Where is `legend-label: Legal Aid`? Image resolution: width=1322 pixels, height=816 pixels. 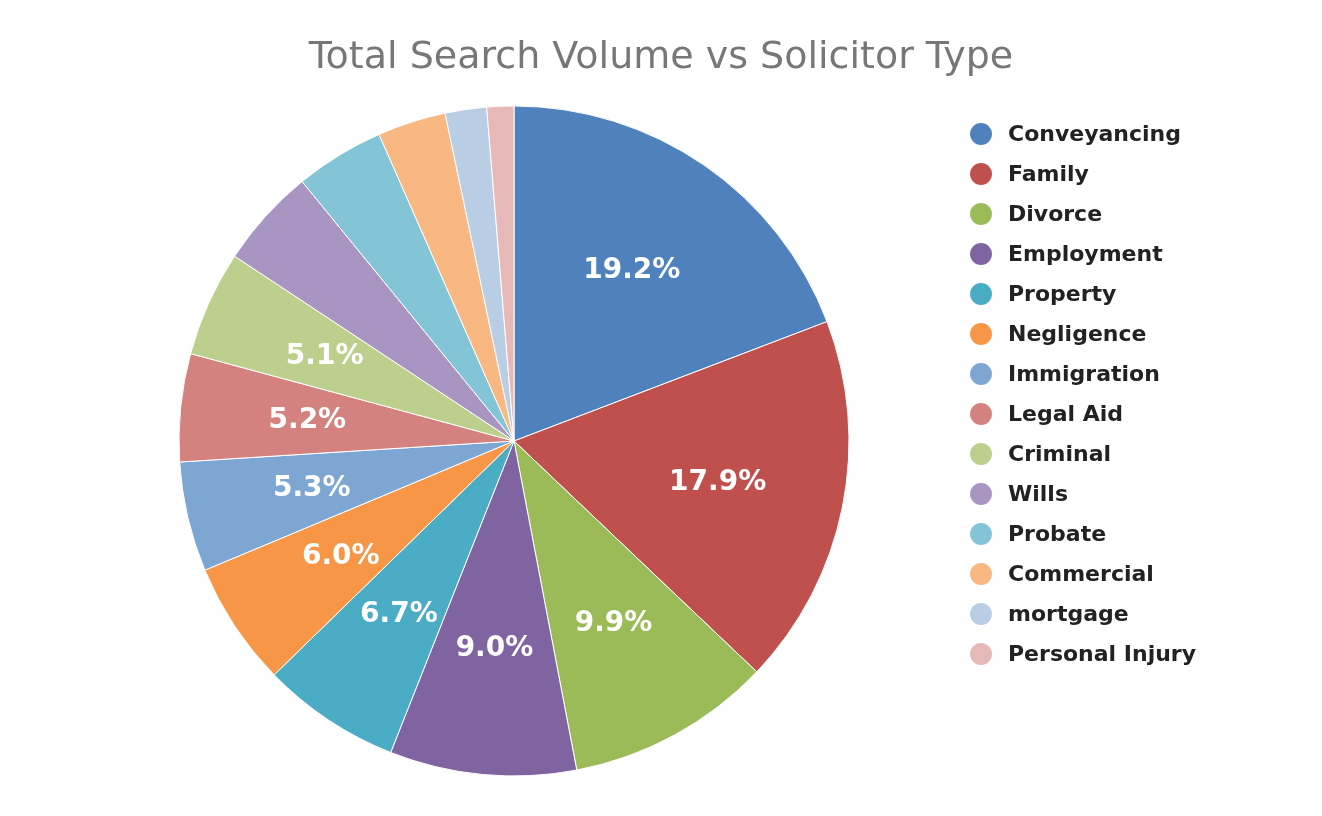 legend-label: Legal Aid is located at coordinates (1066, 413).